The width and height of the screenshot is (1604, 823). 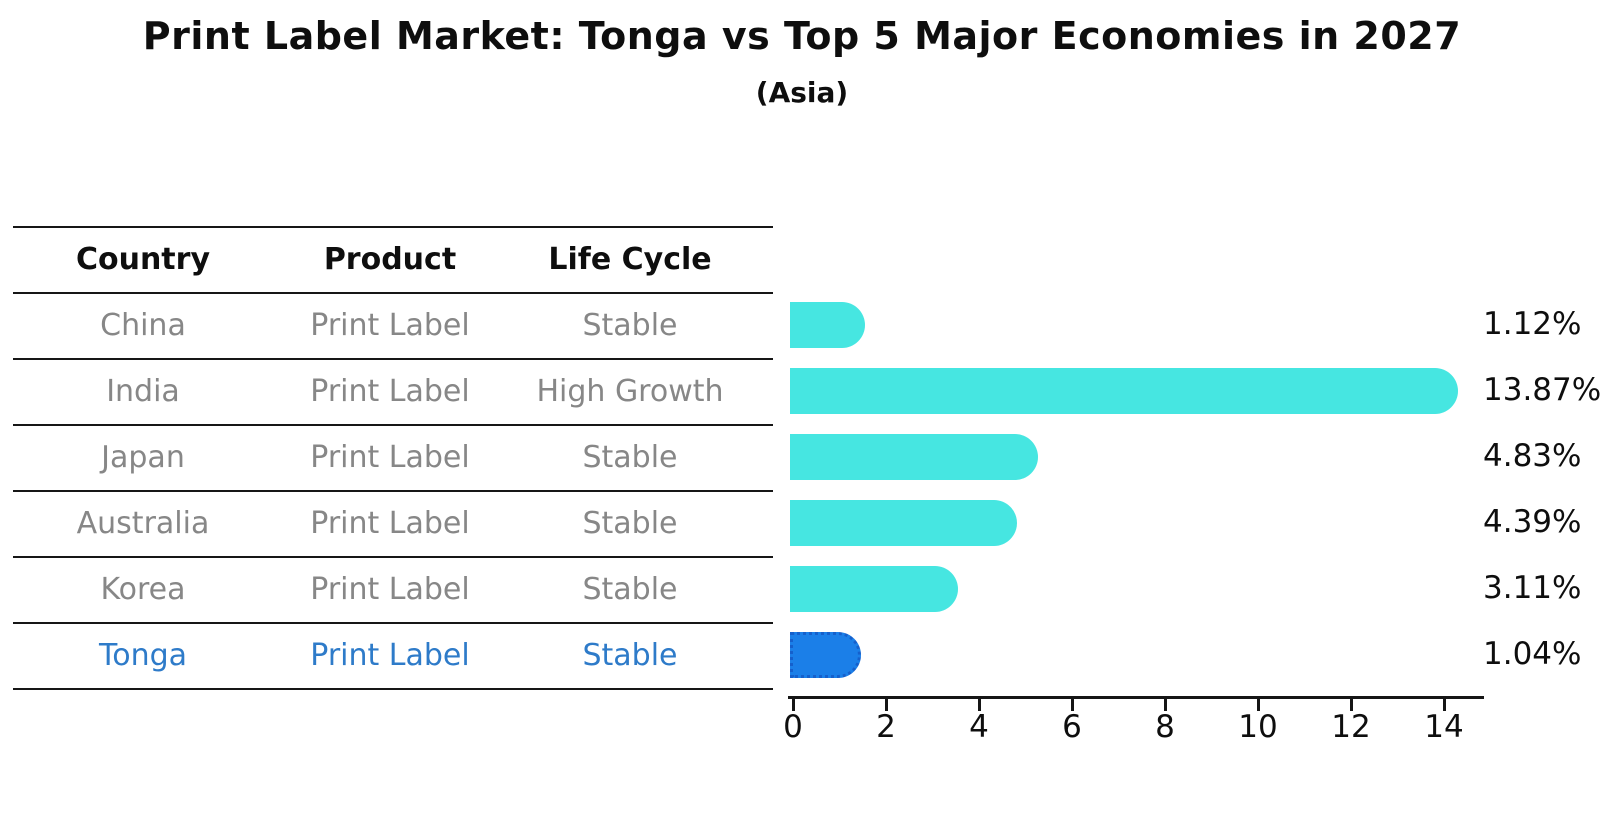 I want to click on bar-value-label: 3.11%, so click(x=1532, y=588).